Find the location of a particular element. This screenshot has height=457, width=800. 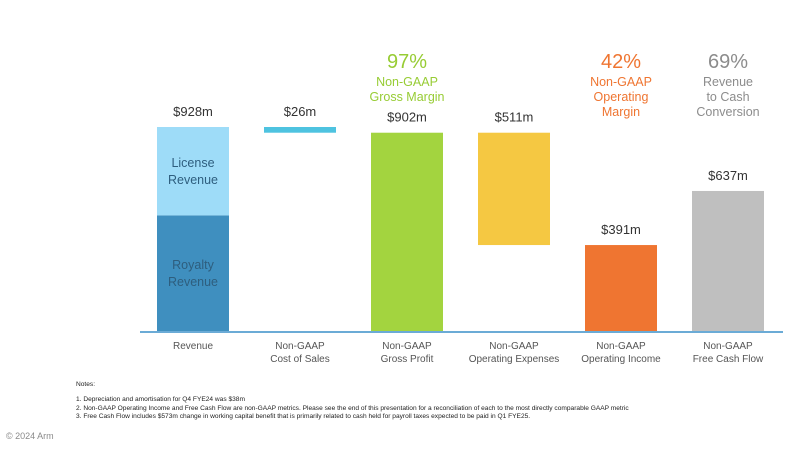

bar-value-label: $928m is located at coordinates (193, 111).